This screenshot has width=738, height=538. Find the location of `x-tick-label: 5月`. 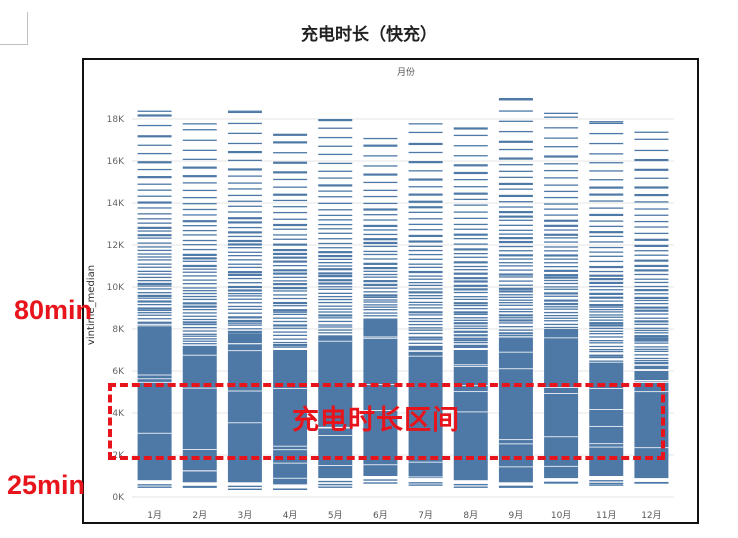

x-tick-label: 5月 is located at coordinates (335, 515).